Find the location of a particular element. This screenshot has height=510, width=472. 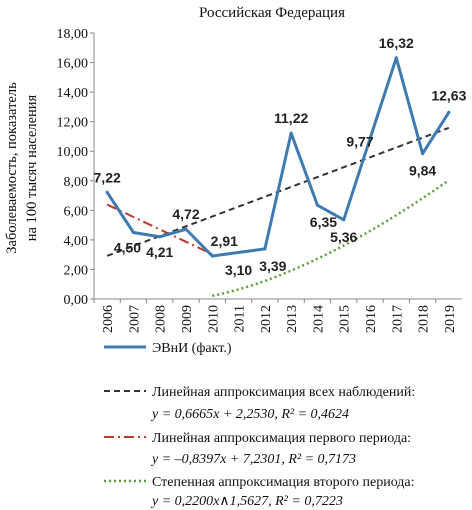

data-label: 9,77 is located at coordinates (359, 142).